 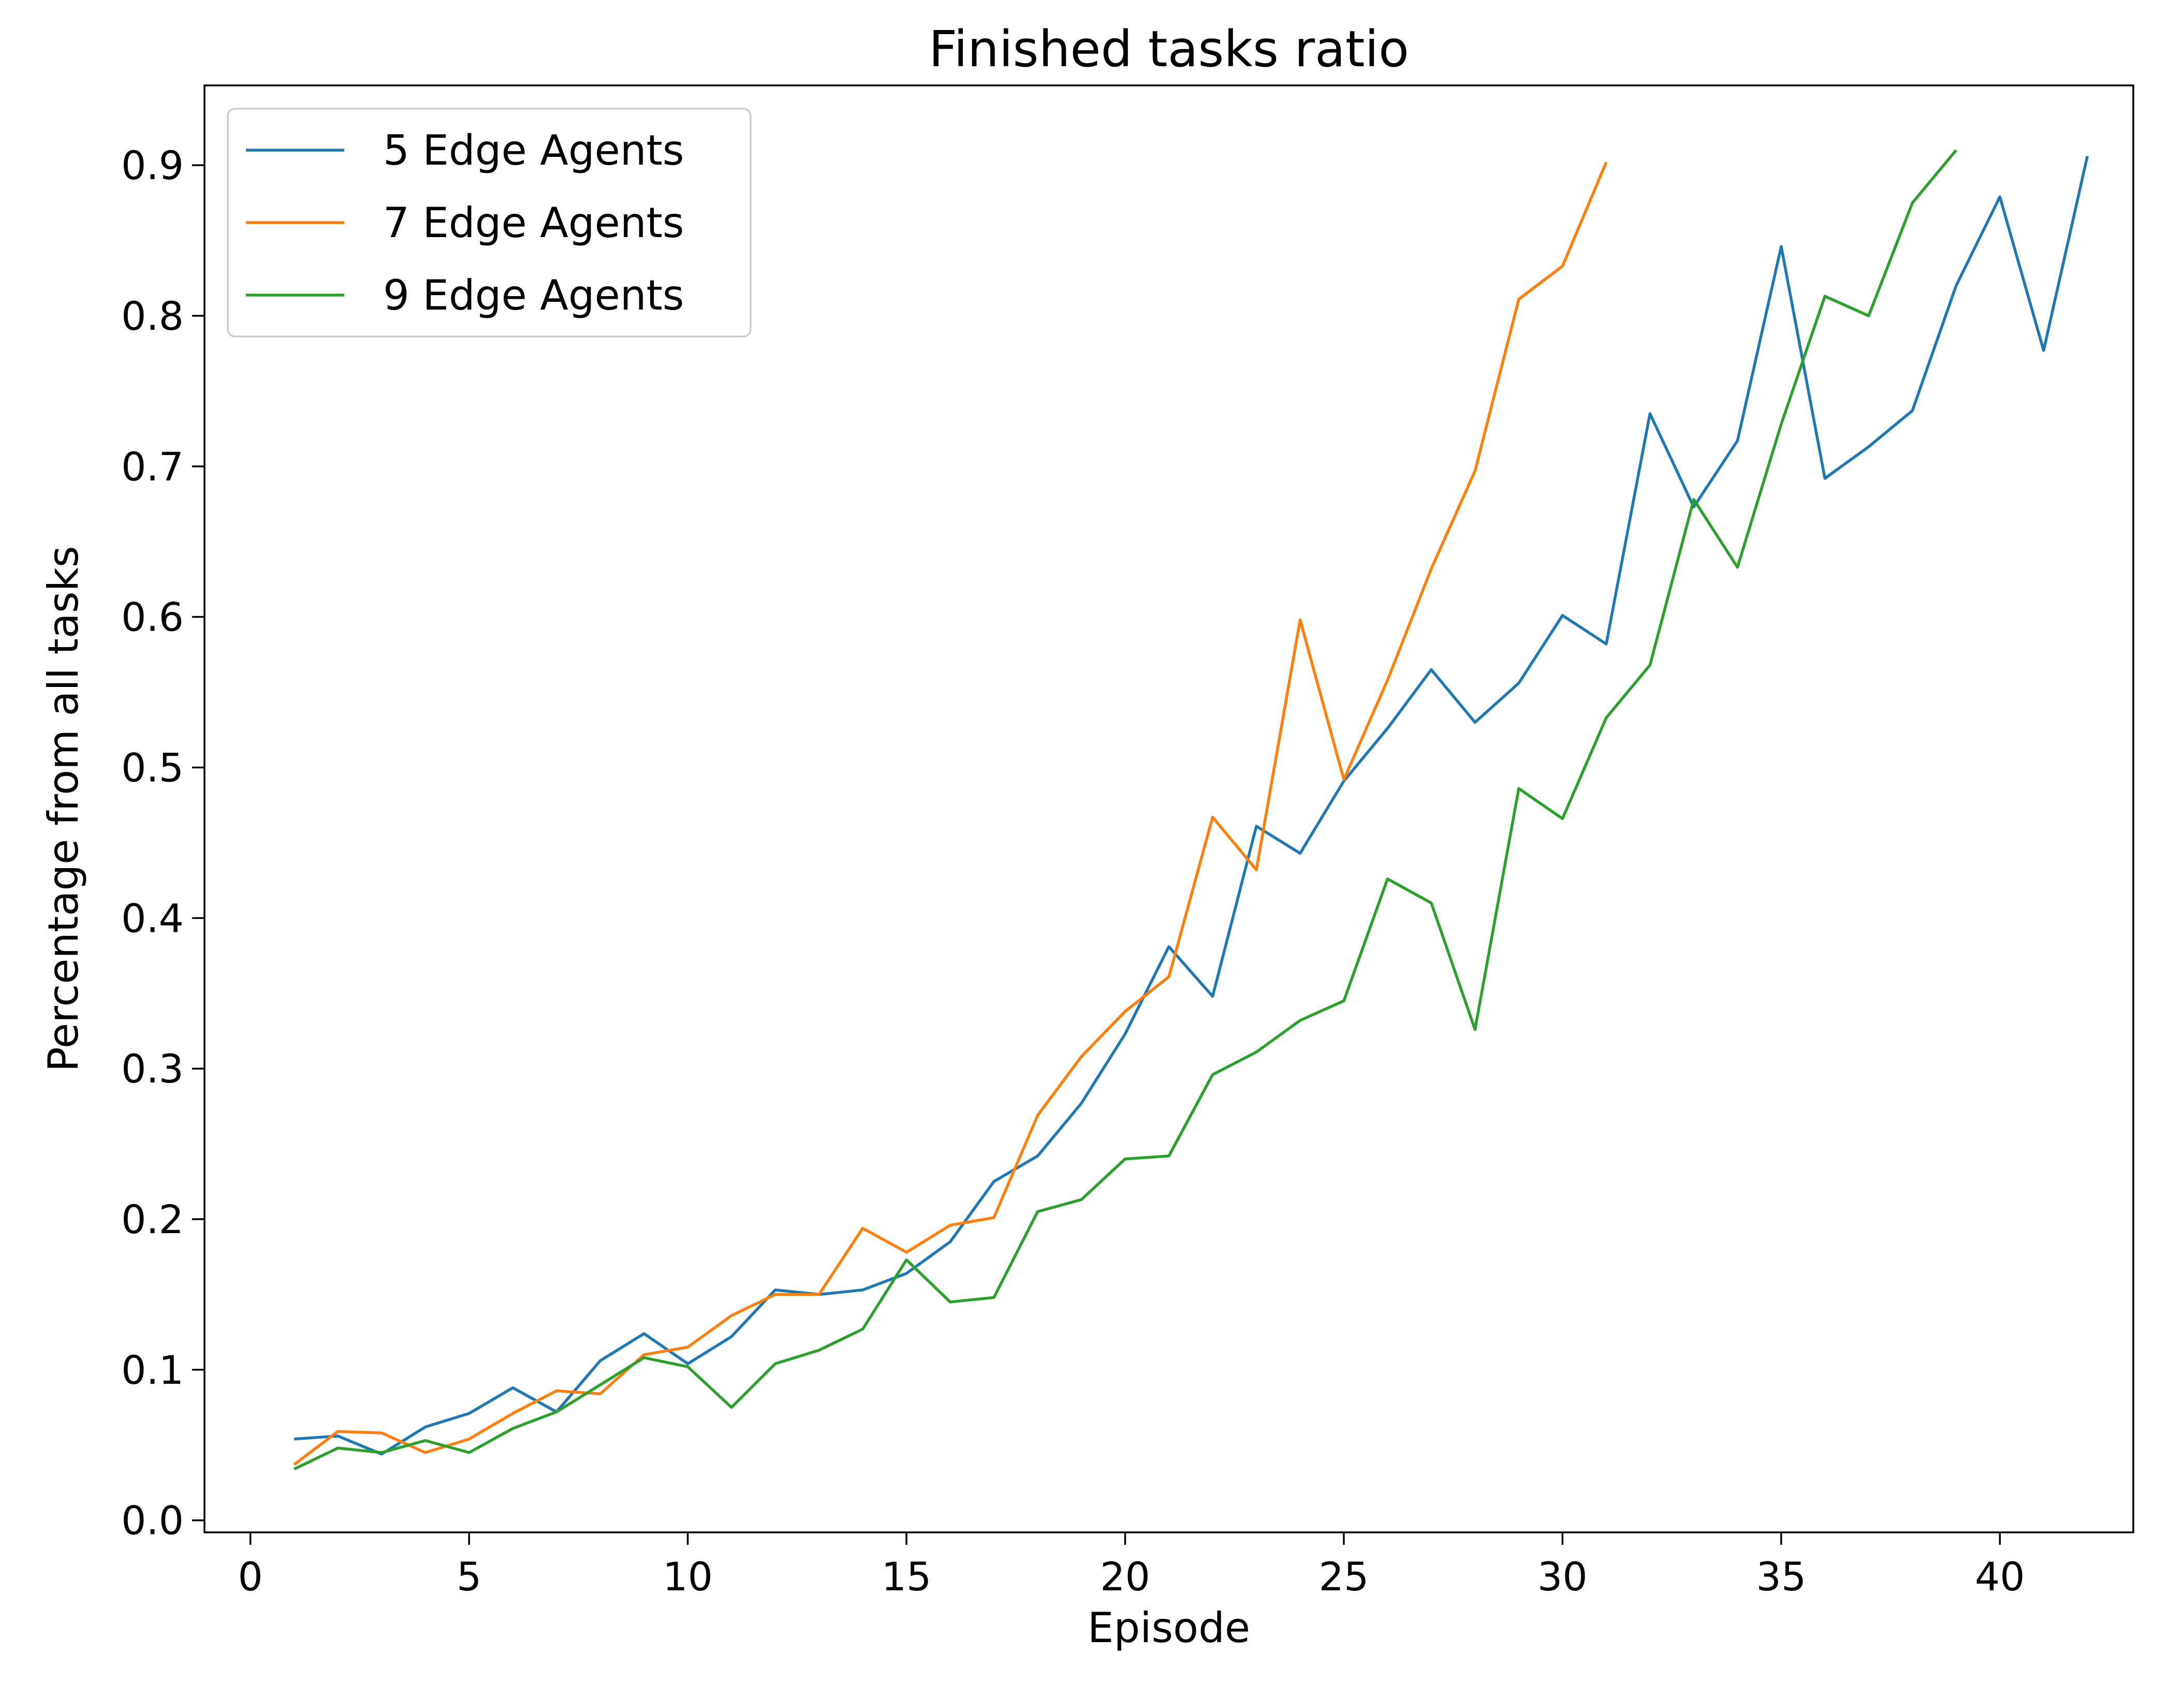 What do you see at coordinates (534, 150) in the screenshot?
I see `legend-label: 5 Edge Agents` at bounding box center [534, 150].